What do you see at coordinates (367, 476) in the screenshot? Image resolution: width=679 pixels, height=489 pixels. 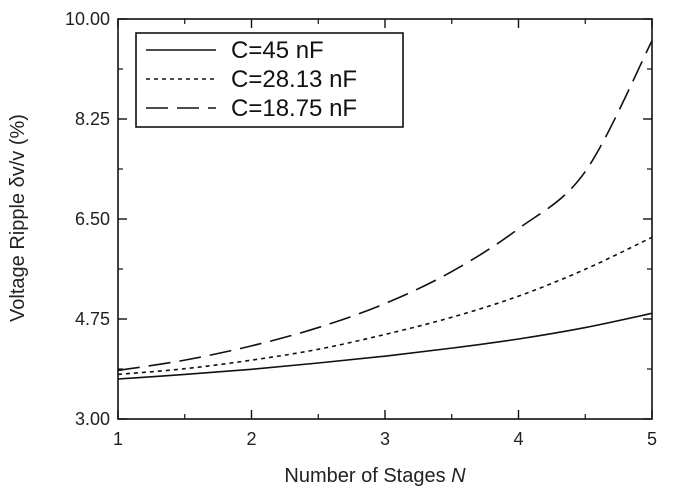 I see `x-axis-title-text: Number of Stages` at bounding box center [367, 476].